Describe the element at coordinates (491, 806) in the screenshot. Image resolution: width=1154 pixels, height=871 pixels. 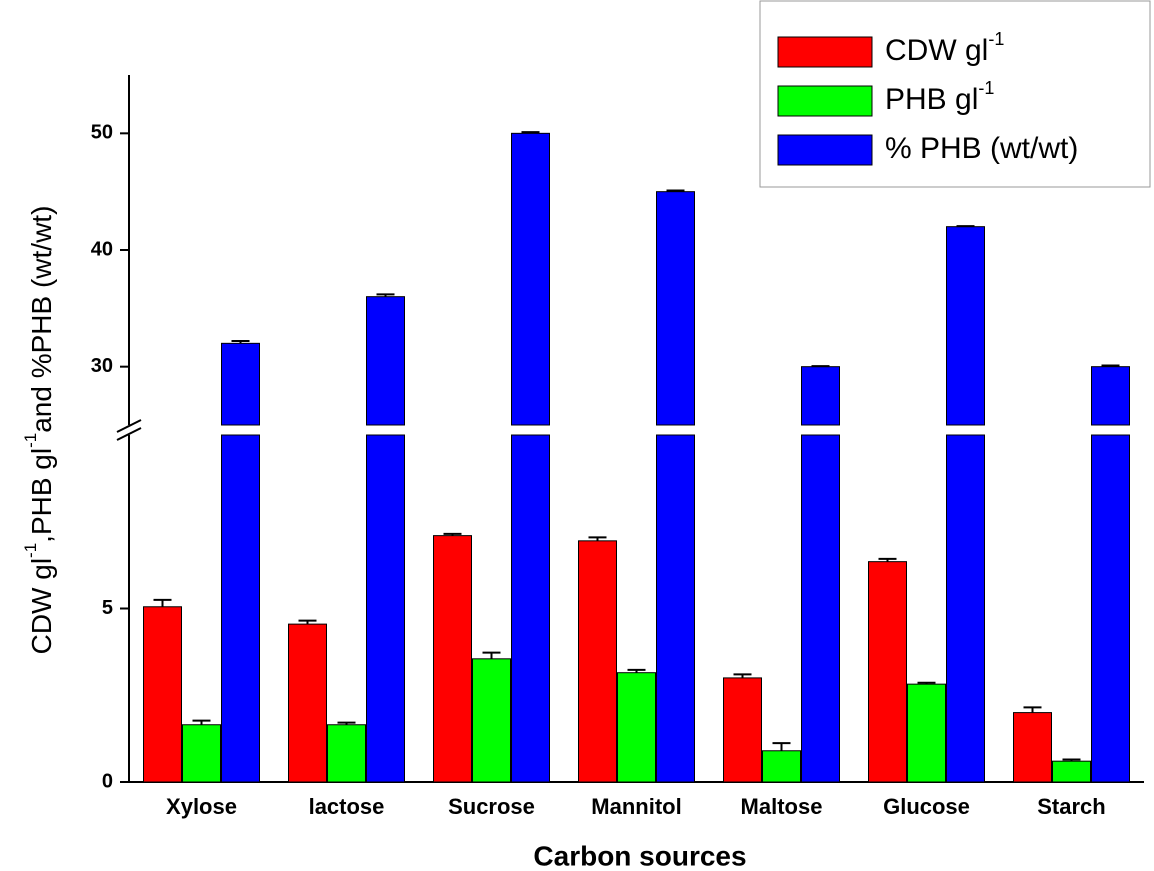
I see `x-tick-label: Sucrose` at that location.